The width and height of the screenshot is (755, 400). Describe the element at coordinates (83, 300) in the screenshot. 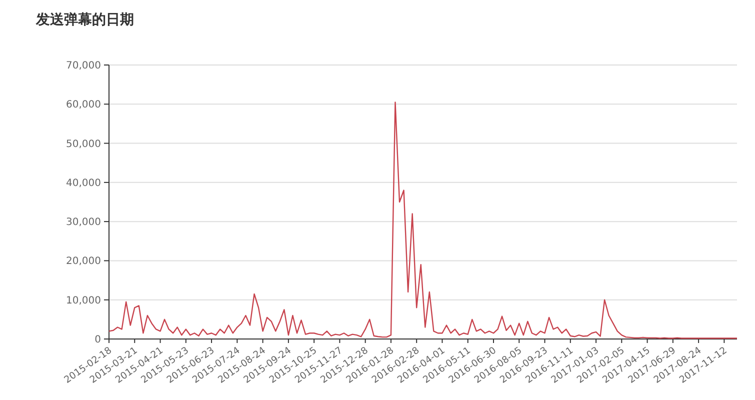

I see `y-tick-label: 10,000` at that location.